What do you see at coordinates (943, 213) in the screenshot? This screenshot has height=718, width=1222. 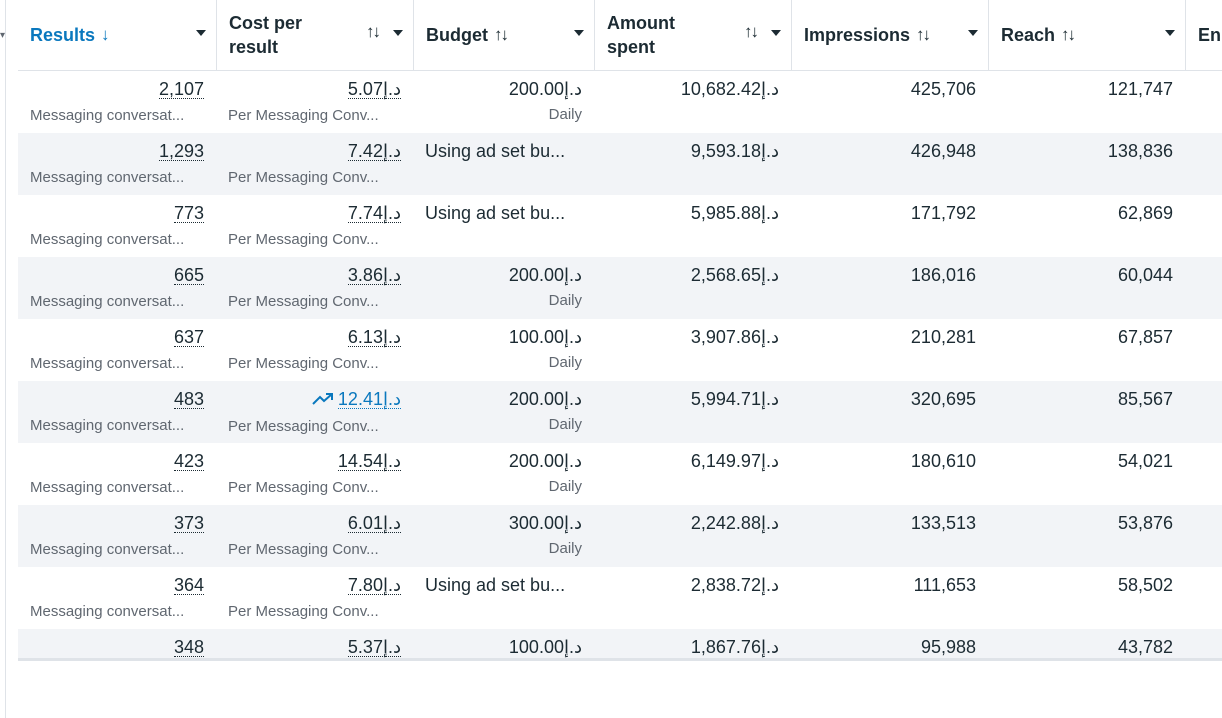 I see `impressions-value: 171,792` at bounding box center [943, 213].